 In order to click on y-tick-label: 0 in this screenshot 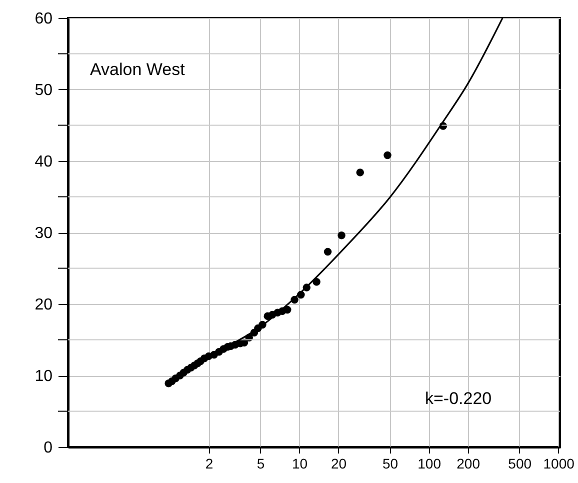, I will do `click(48, 448)`.